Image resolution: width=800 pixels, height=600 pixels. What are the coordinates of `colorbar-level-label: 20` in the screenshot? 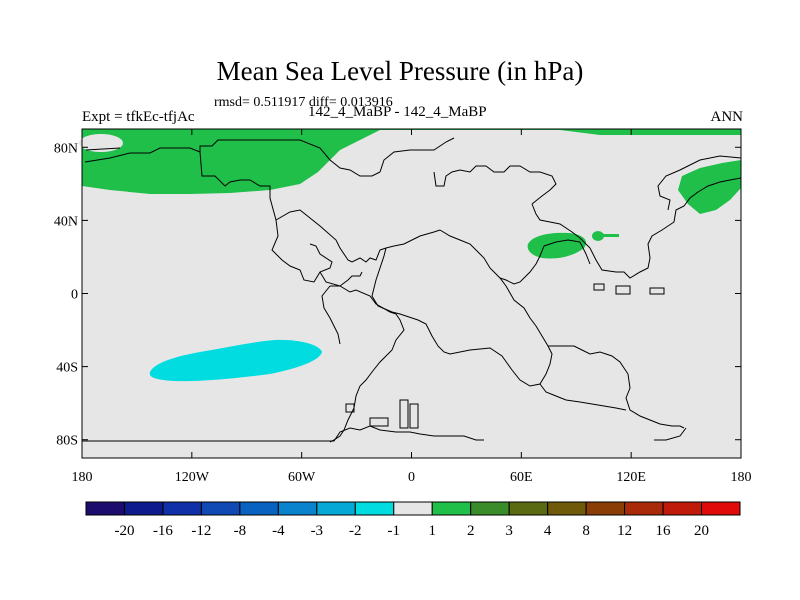 It's located at (701, 531).